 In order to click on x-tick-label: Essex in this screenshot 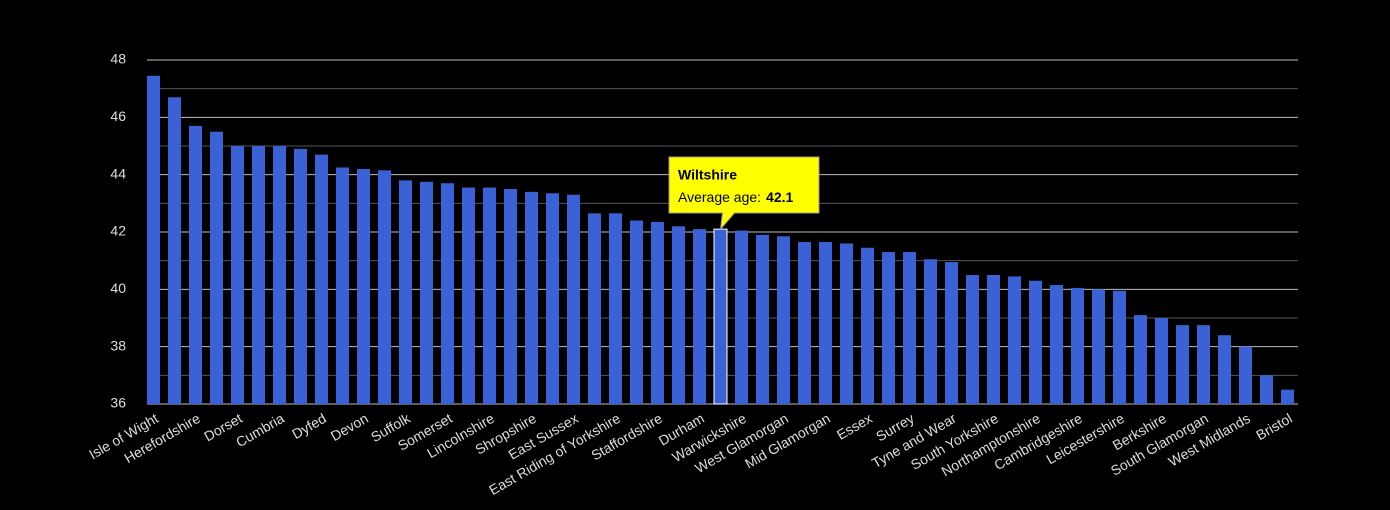, I will do `click(854, 426)`.